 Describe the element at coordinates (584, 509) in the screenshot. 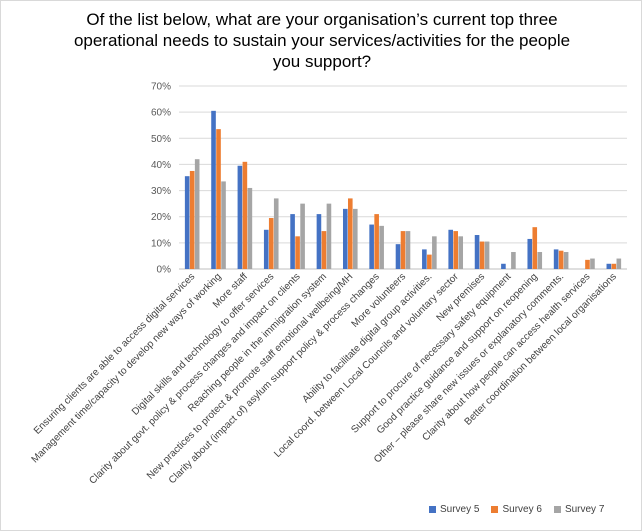

I see `legend-label-survey-7: Survey 7` at that location.